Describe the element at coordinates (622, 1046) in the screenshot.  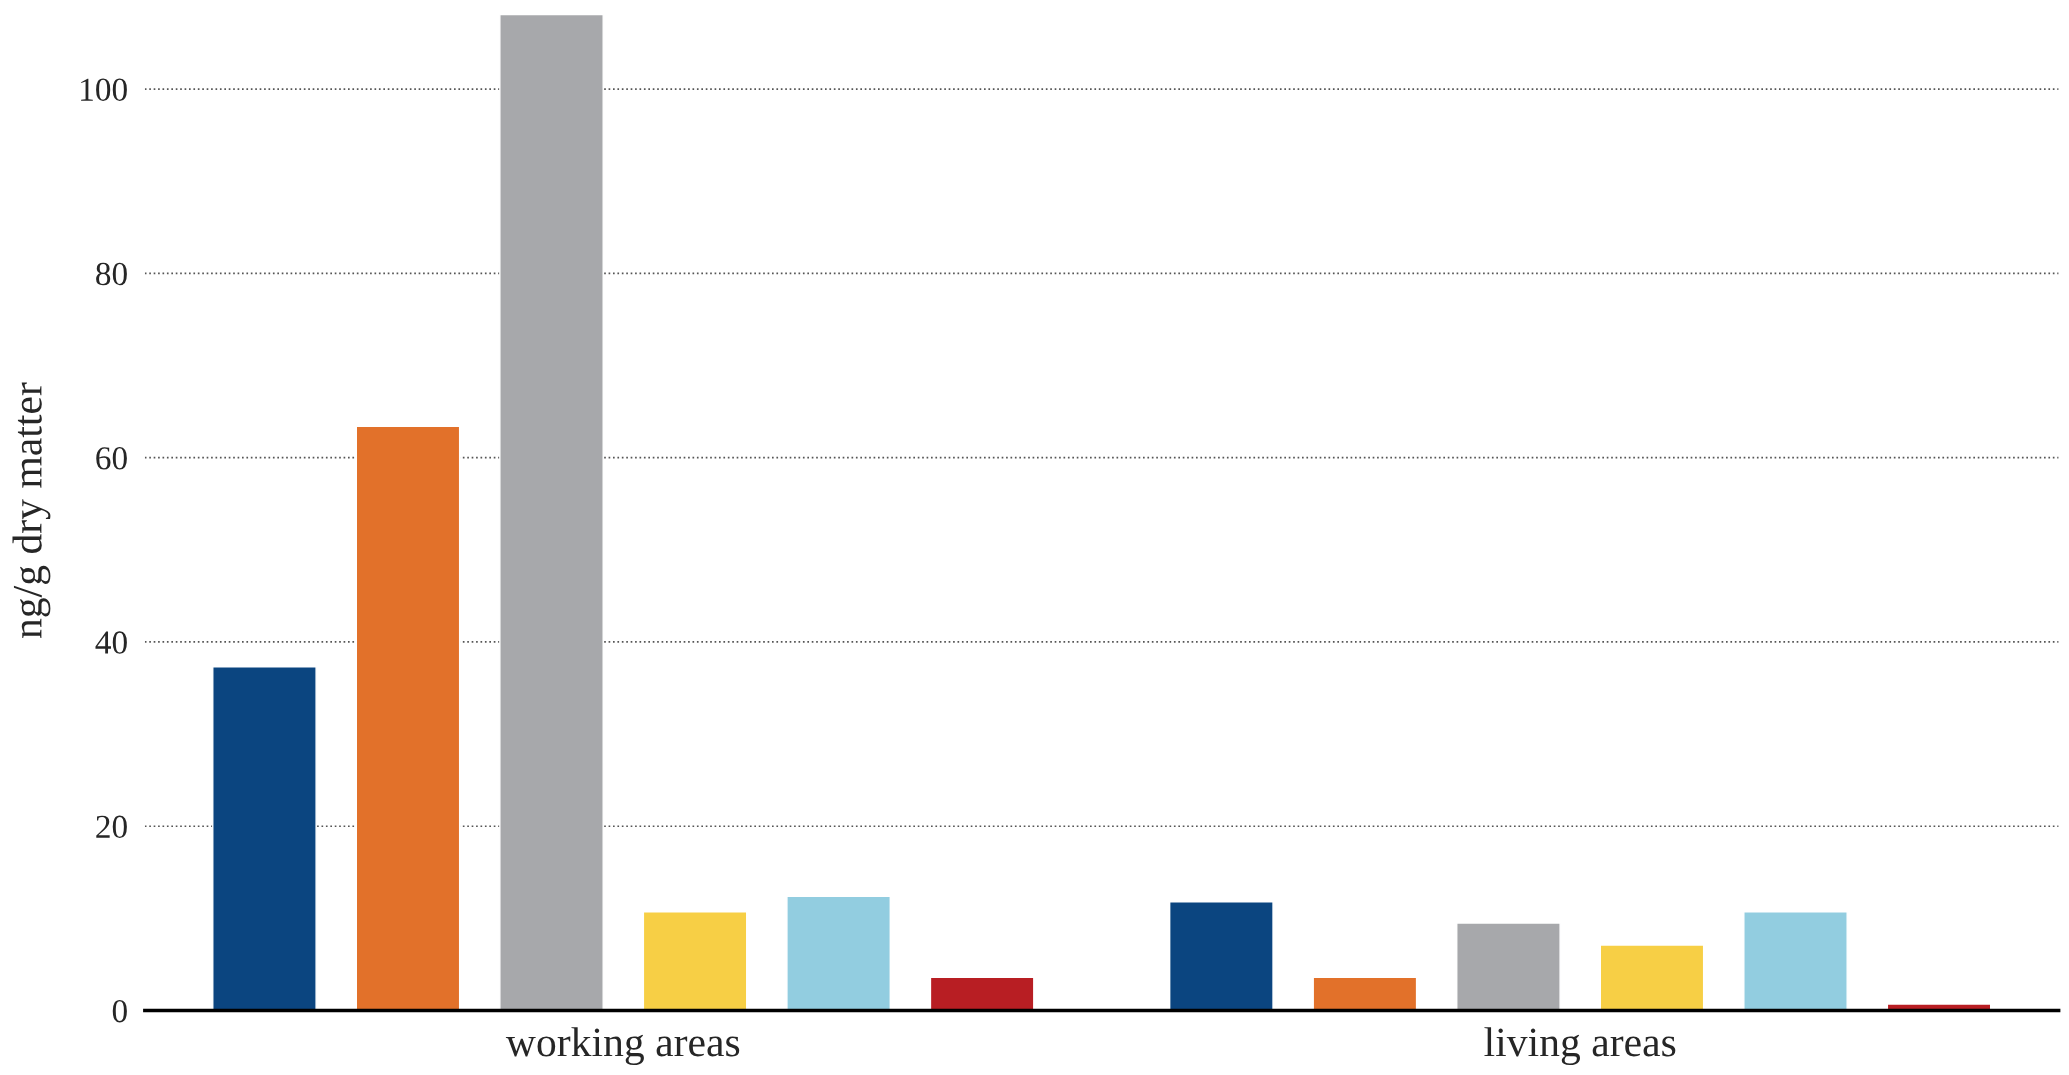
I see `x-tick-label: working areas` at that location.